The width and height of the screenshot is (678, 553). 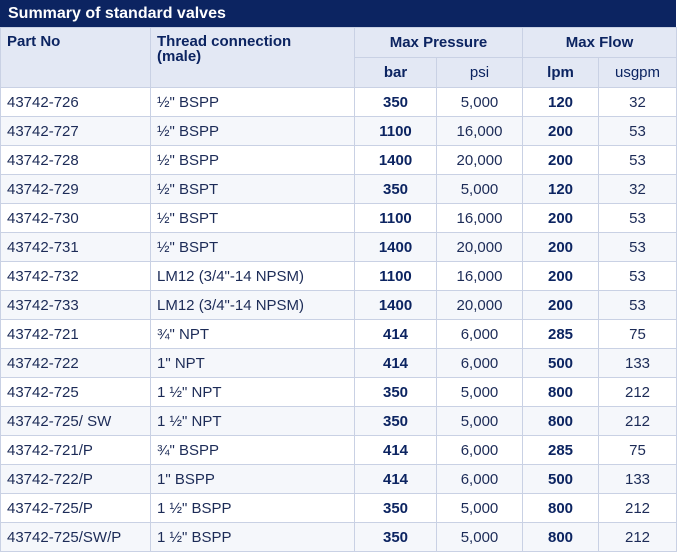 What do you see at coordinates (252, 450) in the screenshot?
I see `cell-thread: ¾" BSPP` at bounding box center [252, 450].